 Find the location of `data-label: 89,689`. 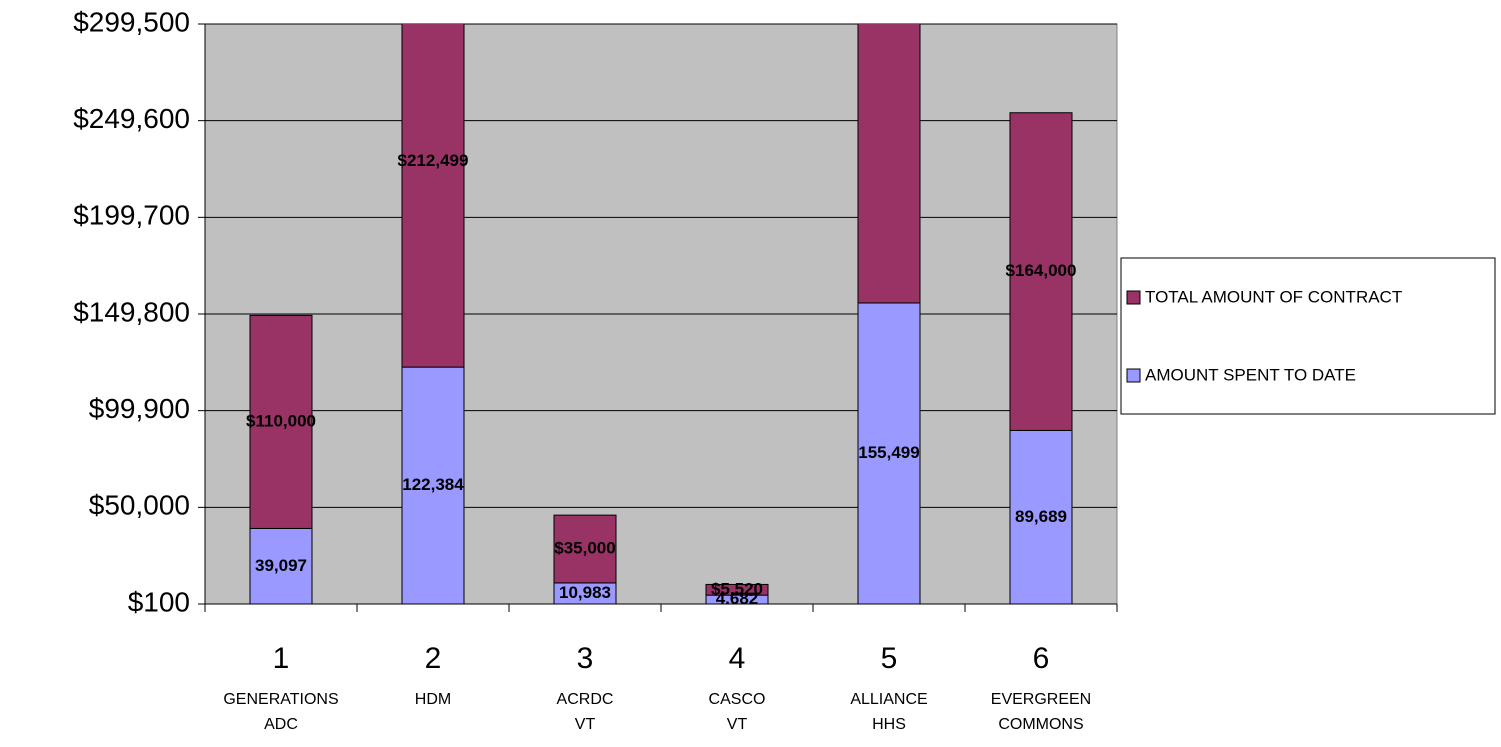

data-label: 89,689 is located at coordinates (1041, 516).